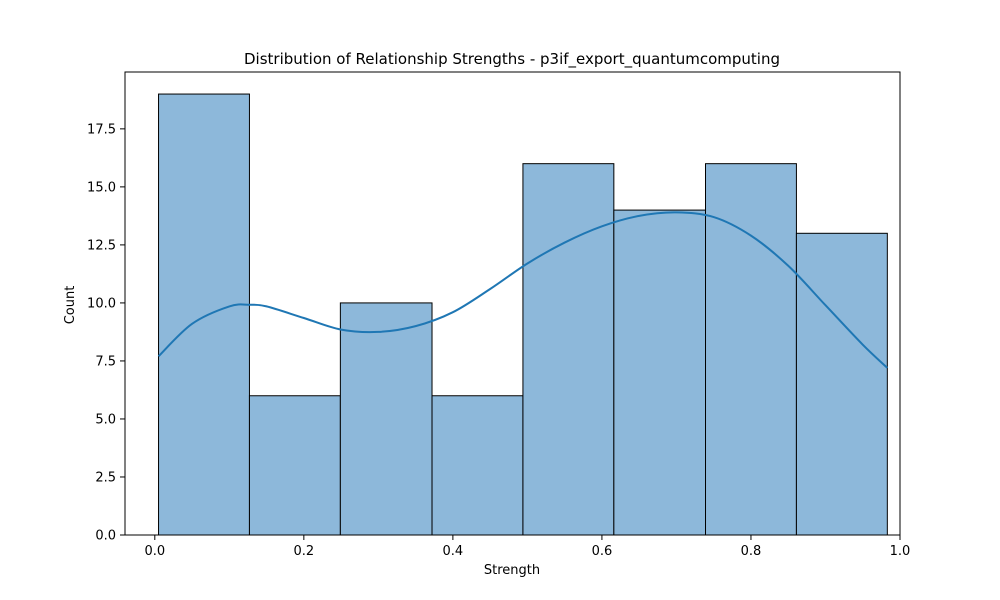 The width and height of the screenshot is (1000, 600). I want to click on y-axis-ticks: 0.0 2.5 5.0 7.5 10.0 12.5 15.0 17.5, so click(106, 333).